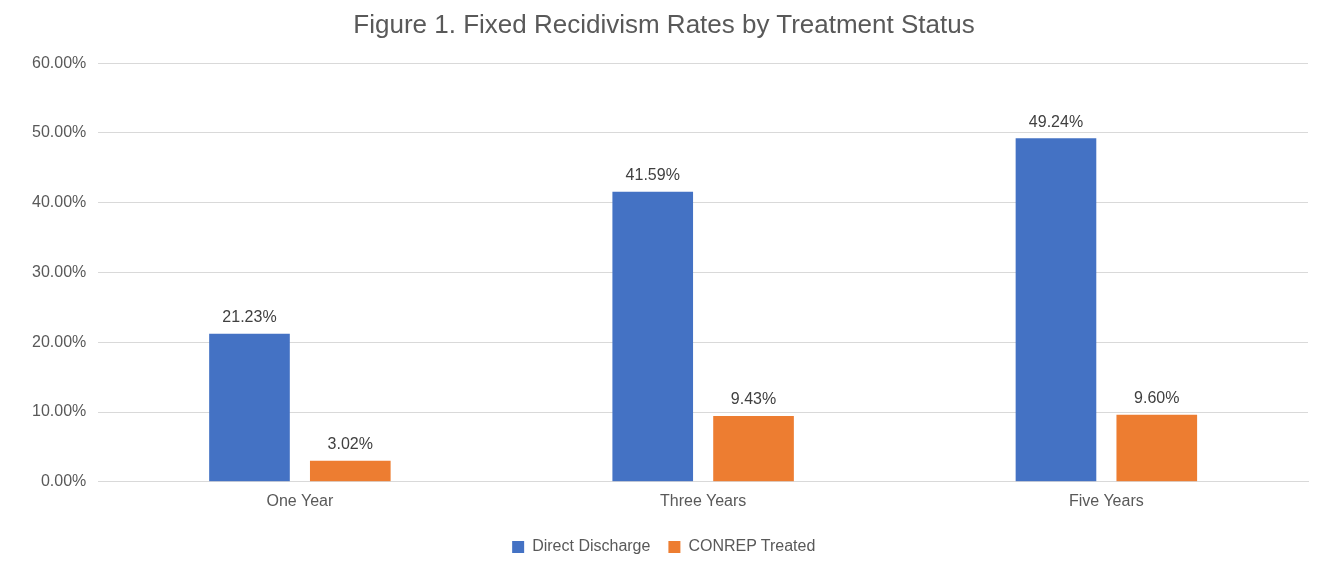  Describe the element at coordinates (752, 546) in the screenshot. I see `legend-label: CONREP Treated` at that location.